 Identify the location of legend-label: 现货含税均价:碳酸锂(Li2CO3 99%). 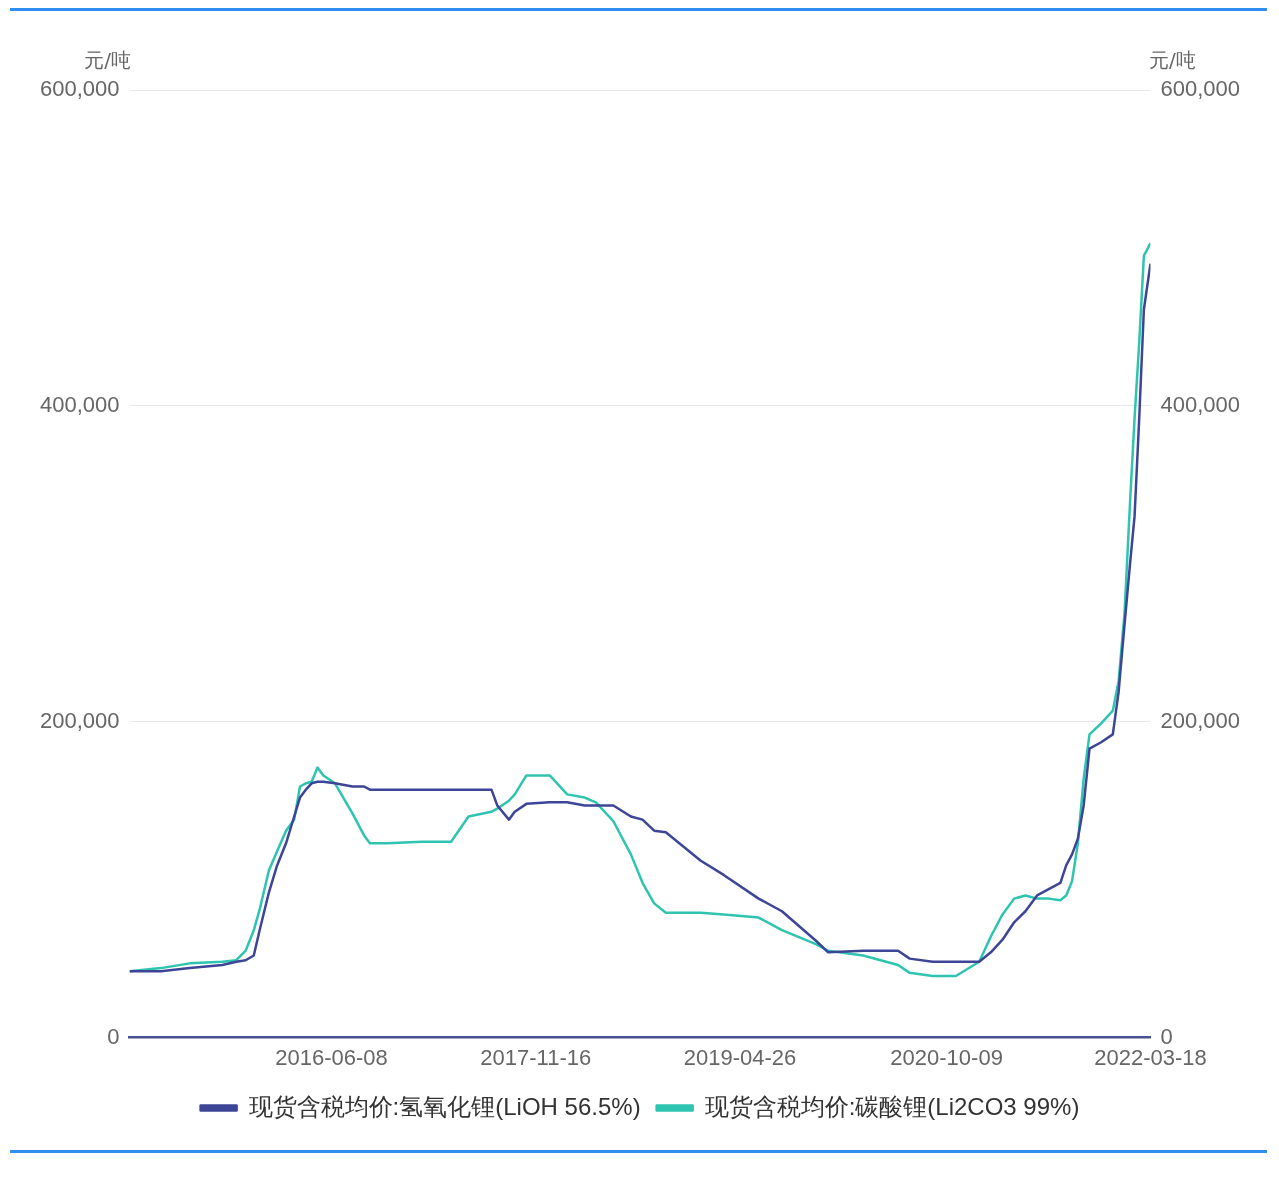
(892, 1106).